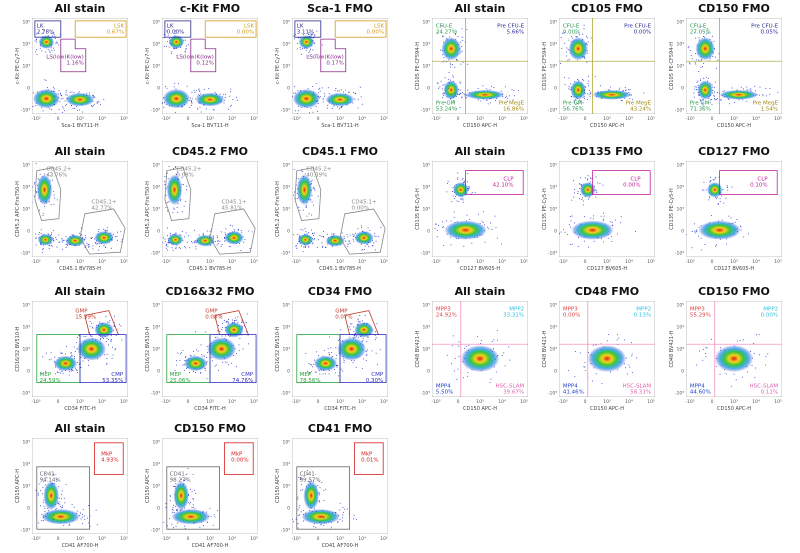 The image size is (800, 553). Describe the element at coordinates (213, 318) in the screenshot. I see `gate-percent: 0.08%` at that location.